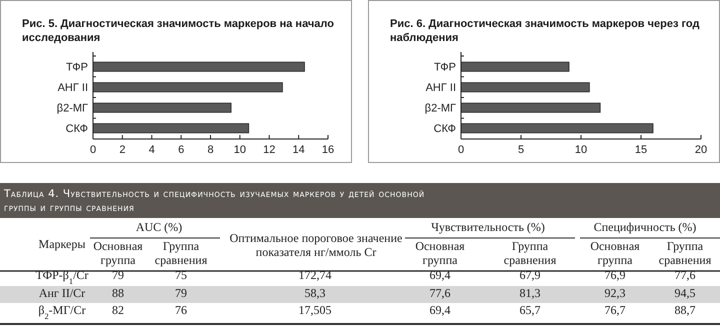  What do you see at coordinates (214, 201) in the screenshot?
I see `text: Таблица 4. Чувствительность и специфичность изучаемых маркеров у детей основной группы и группы сравнения` at bounding box center [214, 201].